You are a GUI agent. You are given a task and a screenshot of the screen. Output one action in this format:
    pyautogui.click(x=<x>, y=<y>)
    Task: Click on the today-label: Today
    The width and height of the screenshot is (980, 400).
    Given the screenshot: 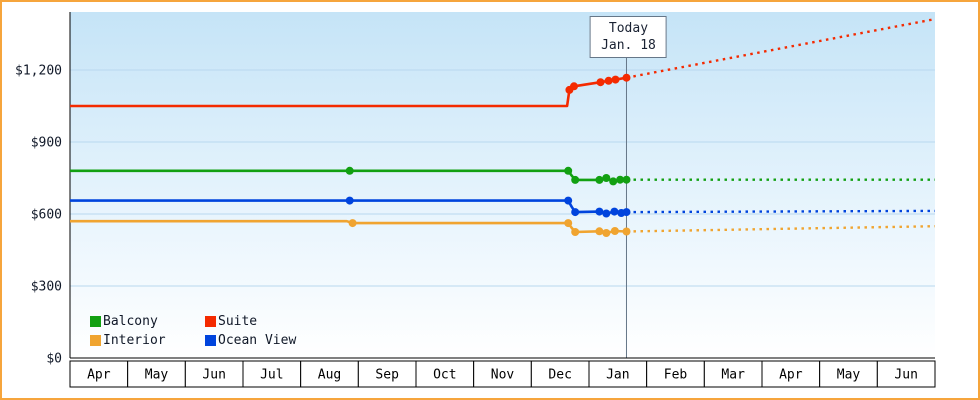 What is the action you would take?
    pyautogui.click(x=628, y=28)
    